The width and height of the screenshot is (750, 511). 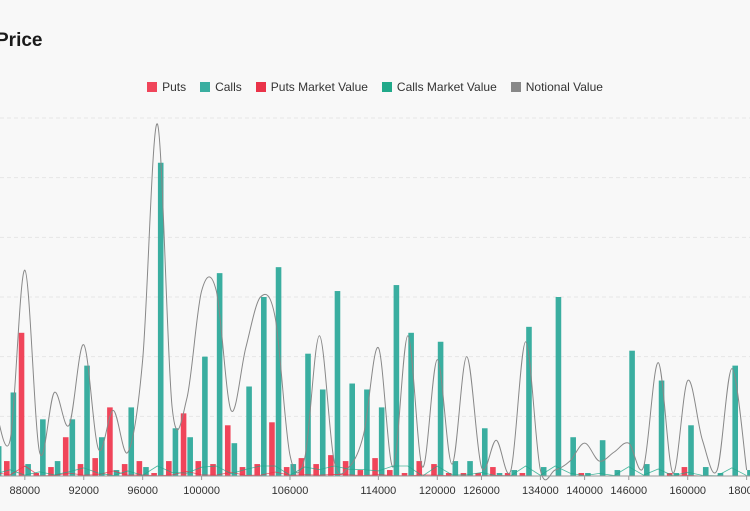 What do you see at coordinates (437, 491) in the screenshot?
I see `x-tick-label: 120000` at bounding box center [437, 491].